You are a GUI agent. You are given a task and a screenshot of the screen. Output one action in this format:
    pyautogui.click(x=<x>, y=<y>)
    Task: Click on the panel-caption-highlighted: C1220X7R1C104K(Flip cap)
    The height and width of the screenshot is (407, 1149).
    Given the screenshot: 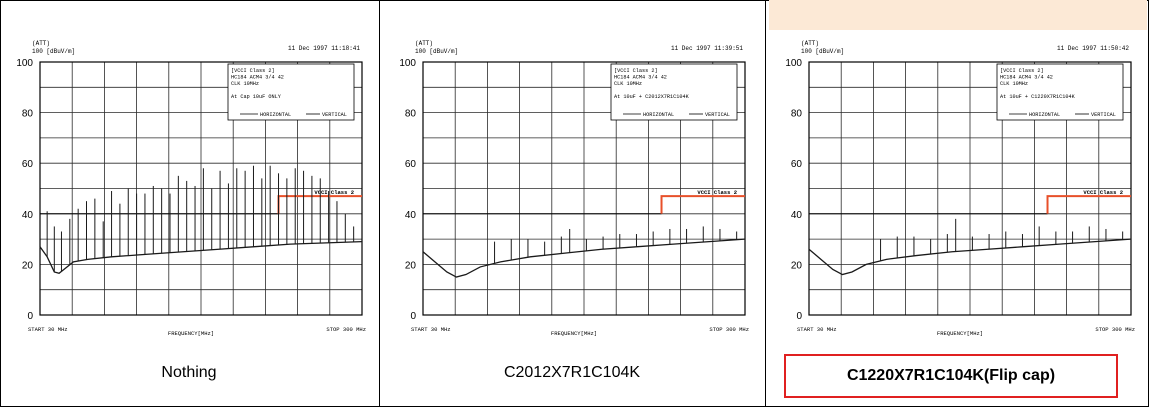 What is the action you would take?
    pyautogui.click(x=951, y=376)
    